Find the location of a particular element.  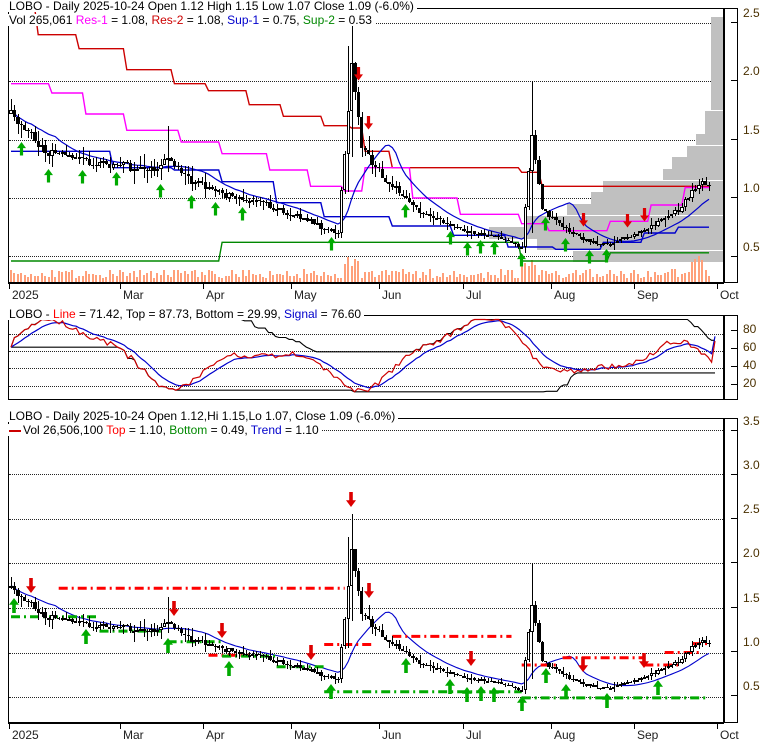

x-label: Sep is located at coordinates (648, 295).